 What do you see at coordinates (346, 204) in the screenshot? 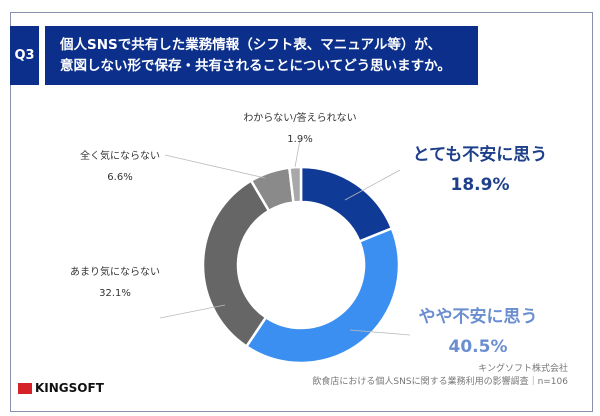
I see `slice-very-anxious` at bounding box center [346, 204].